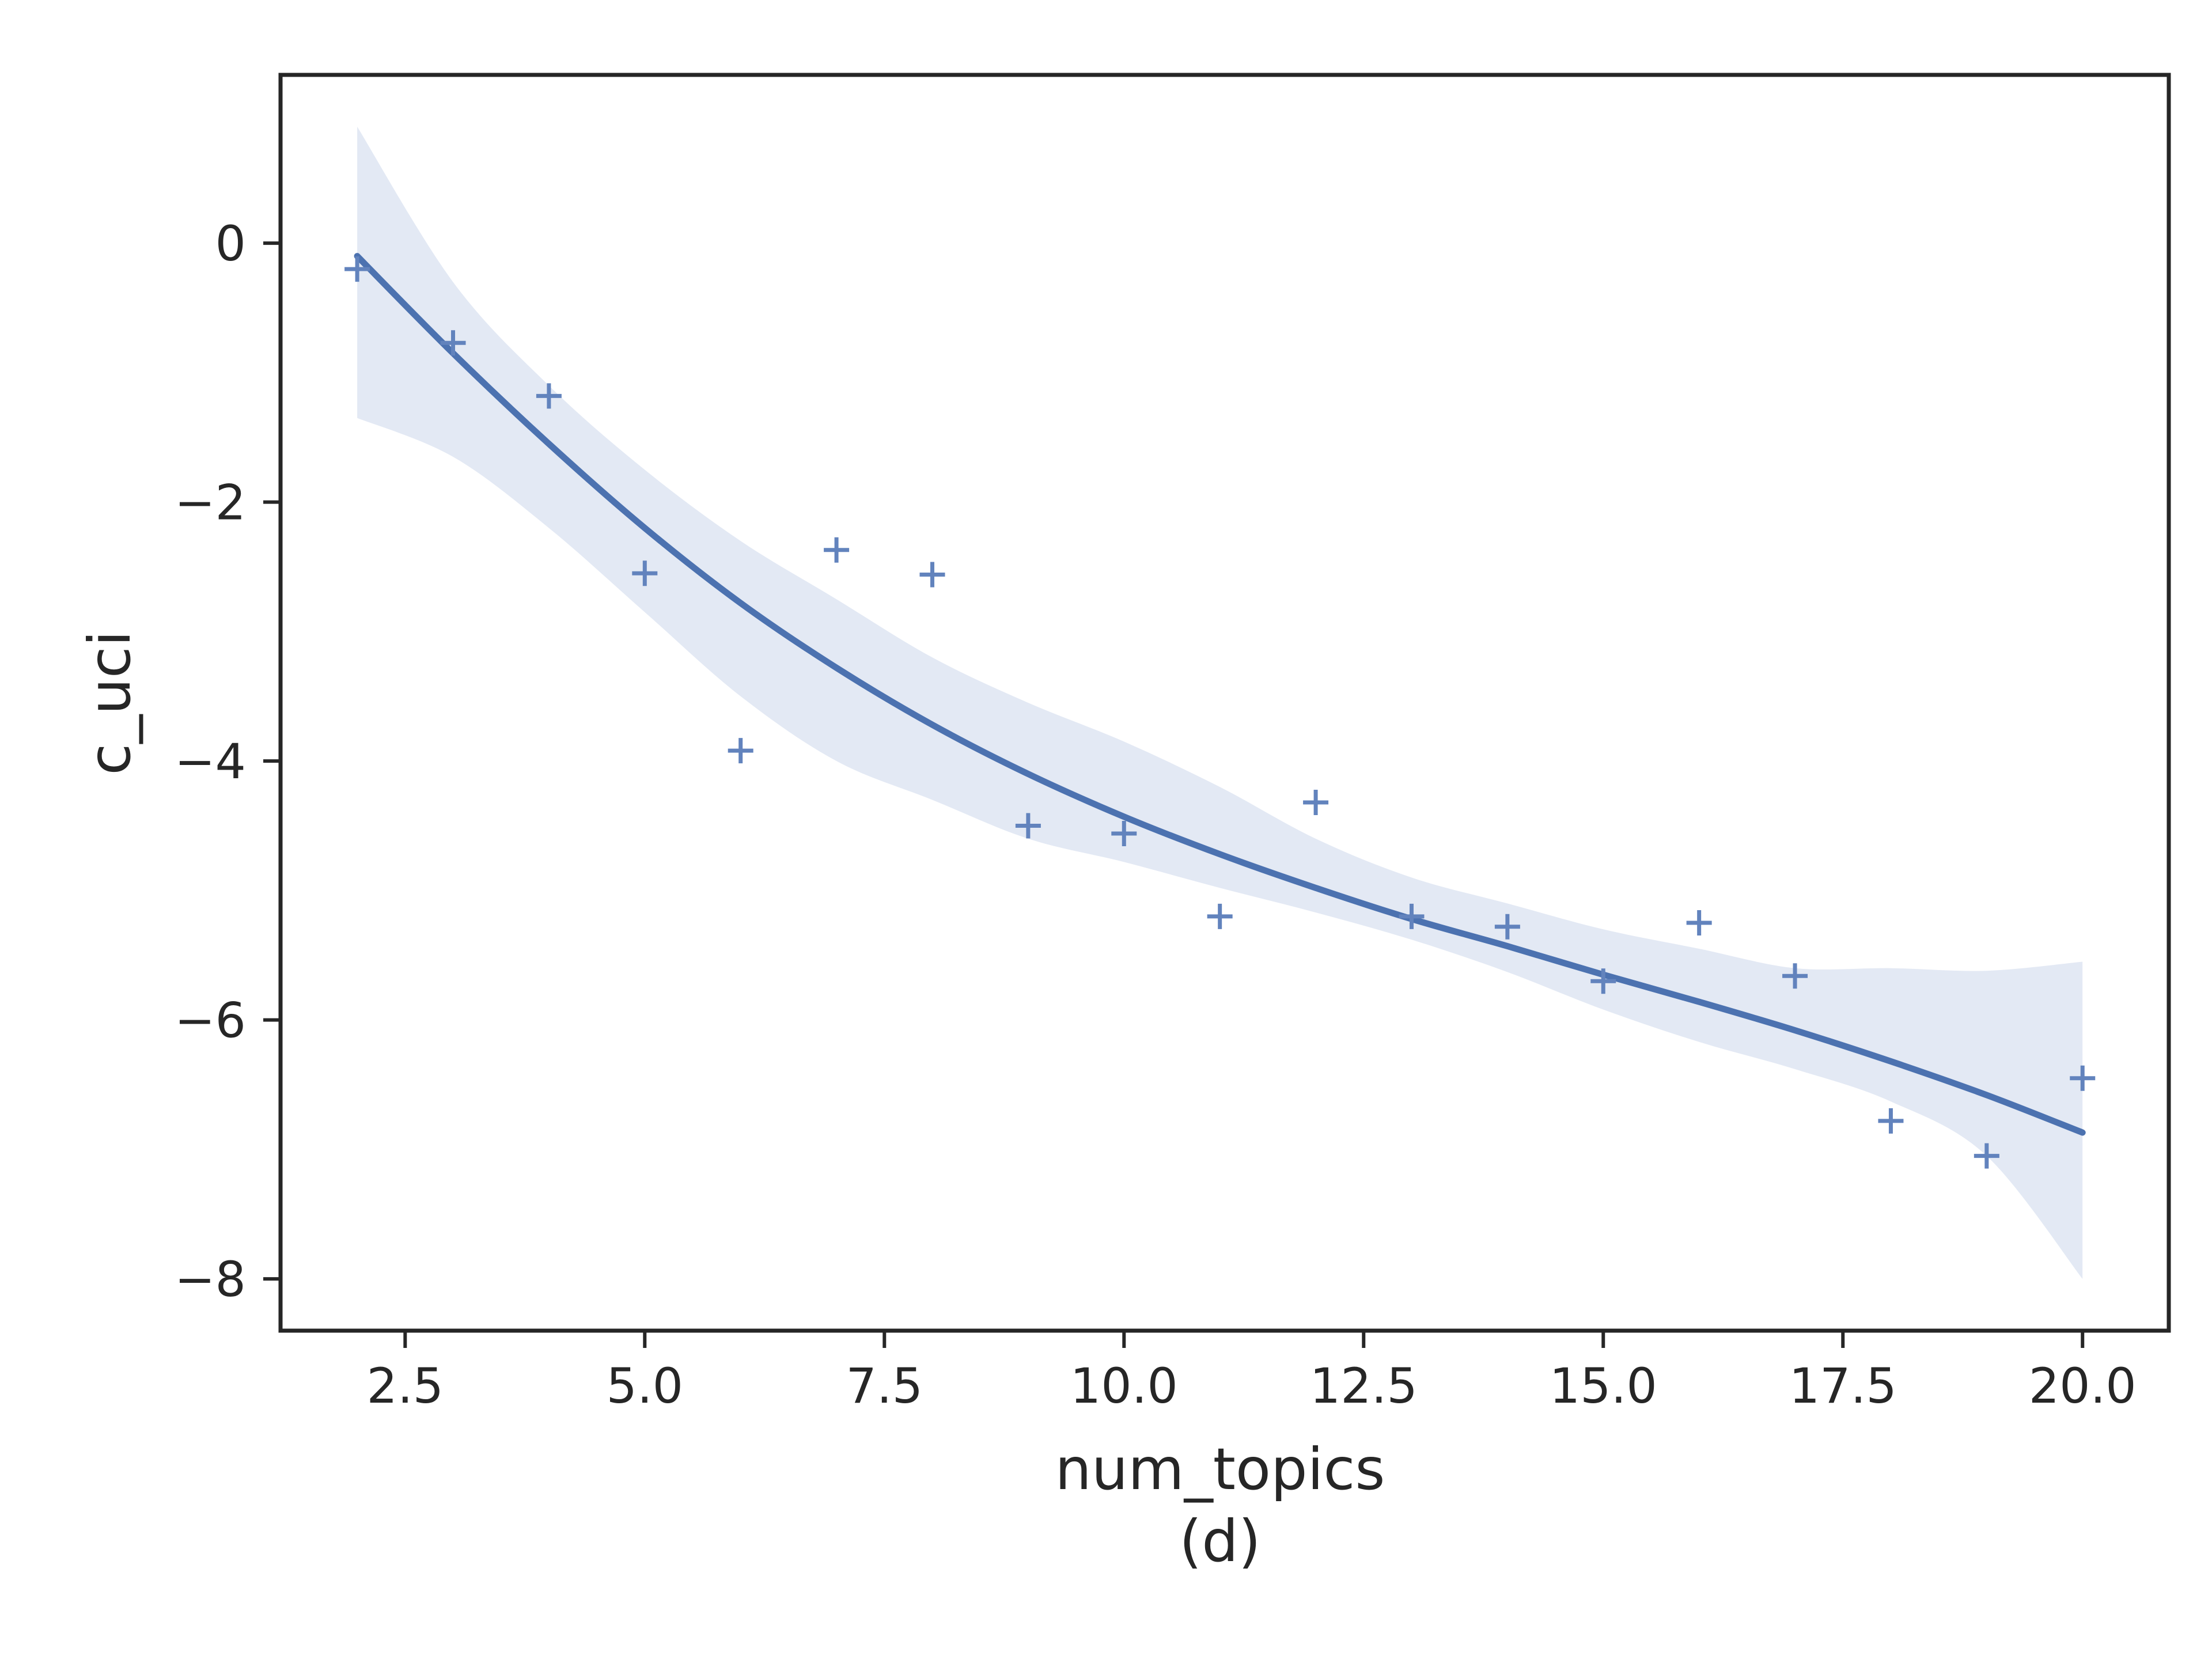  What do you see at coordinates (210, 1021) in the screenshot?
I see `y-tick-label: −6` at bounding box center [210, 1021].